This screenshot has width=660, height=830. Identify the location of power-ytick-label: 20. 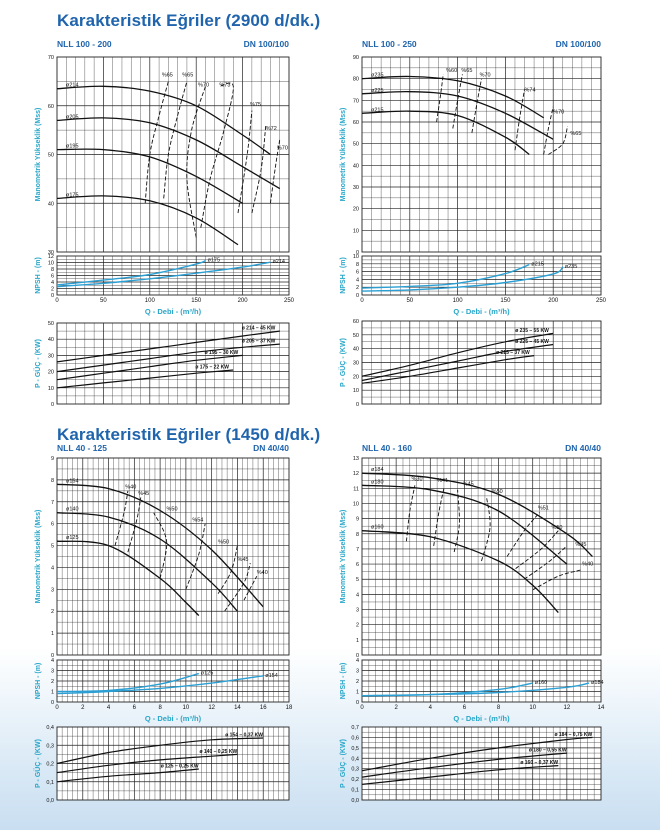
(356, 377).